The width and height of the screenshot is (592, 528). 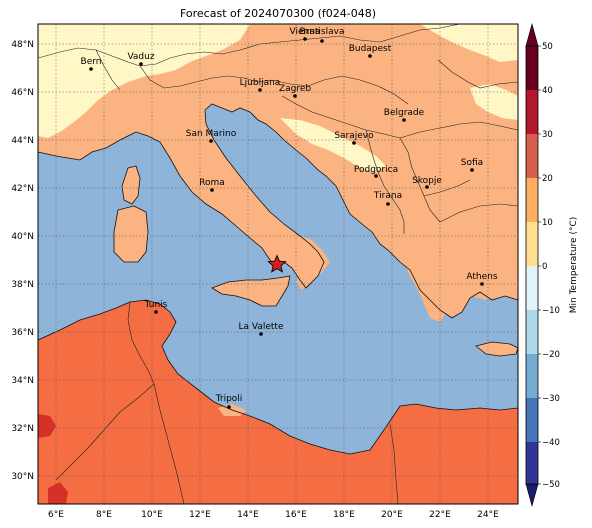 I want to click on calabria-land, so click(x=313, y=263).